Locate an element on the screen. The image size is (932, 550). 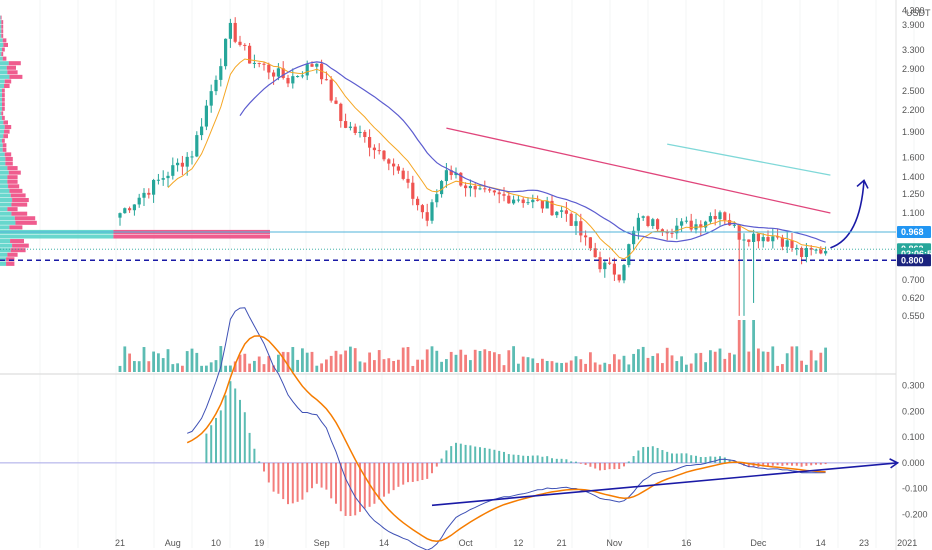
price-tick-label: 0.620 is located at coordinates (913, 298).